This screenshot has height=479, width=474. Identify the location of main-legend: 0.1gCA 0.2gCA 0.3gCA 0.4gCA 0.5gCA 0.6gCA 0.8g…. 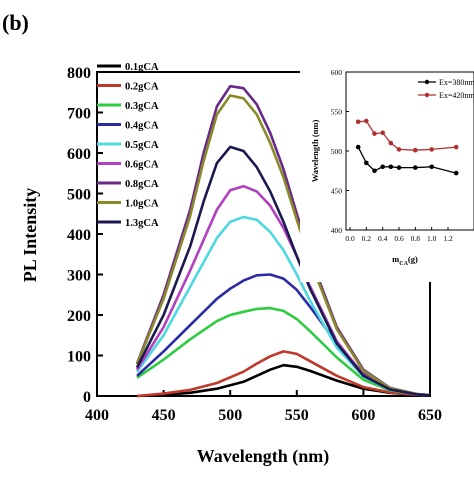
(128, 145).